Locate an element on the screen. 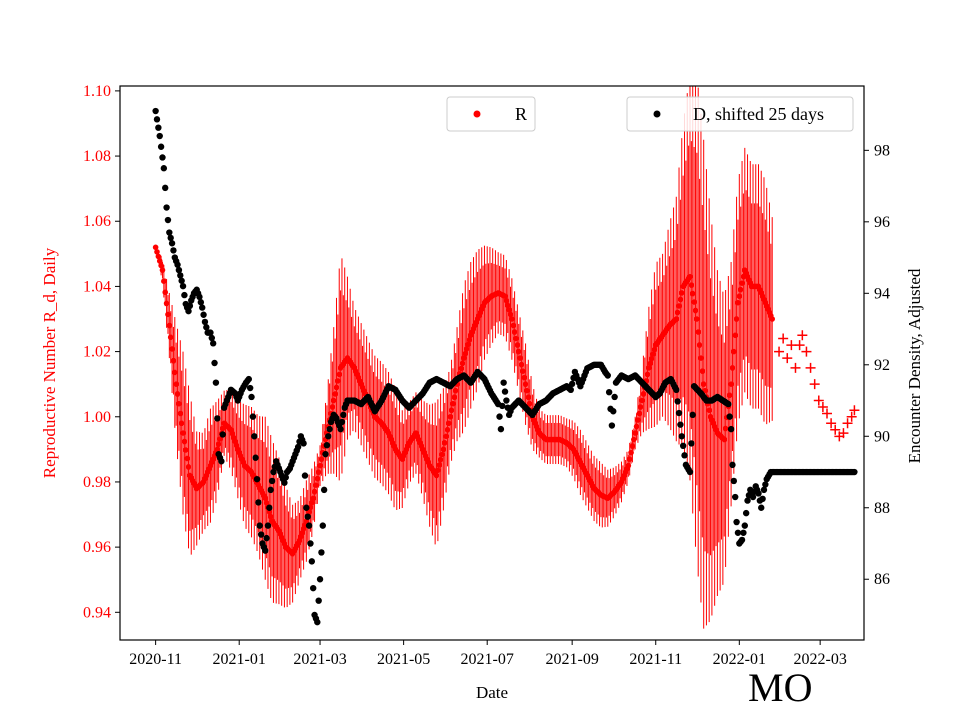 Image resolution: width=960 pixels, height=720 pixels. x-tick-label: 2022-01 is located at coordinates (739, 659).